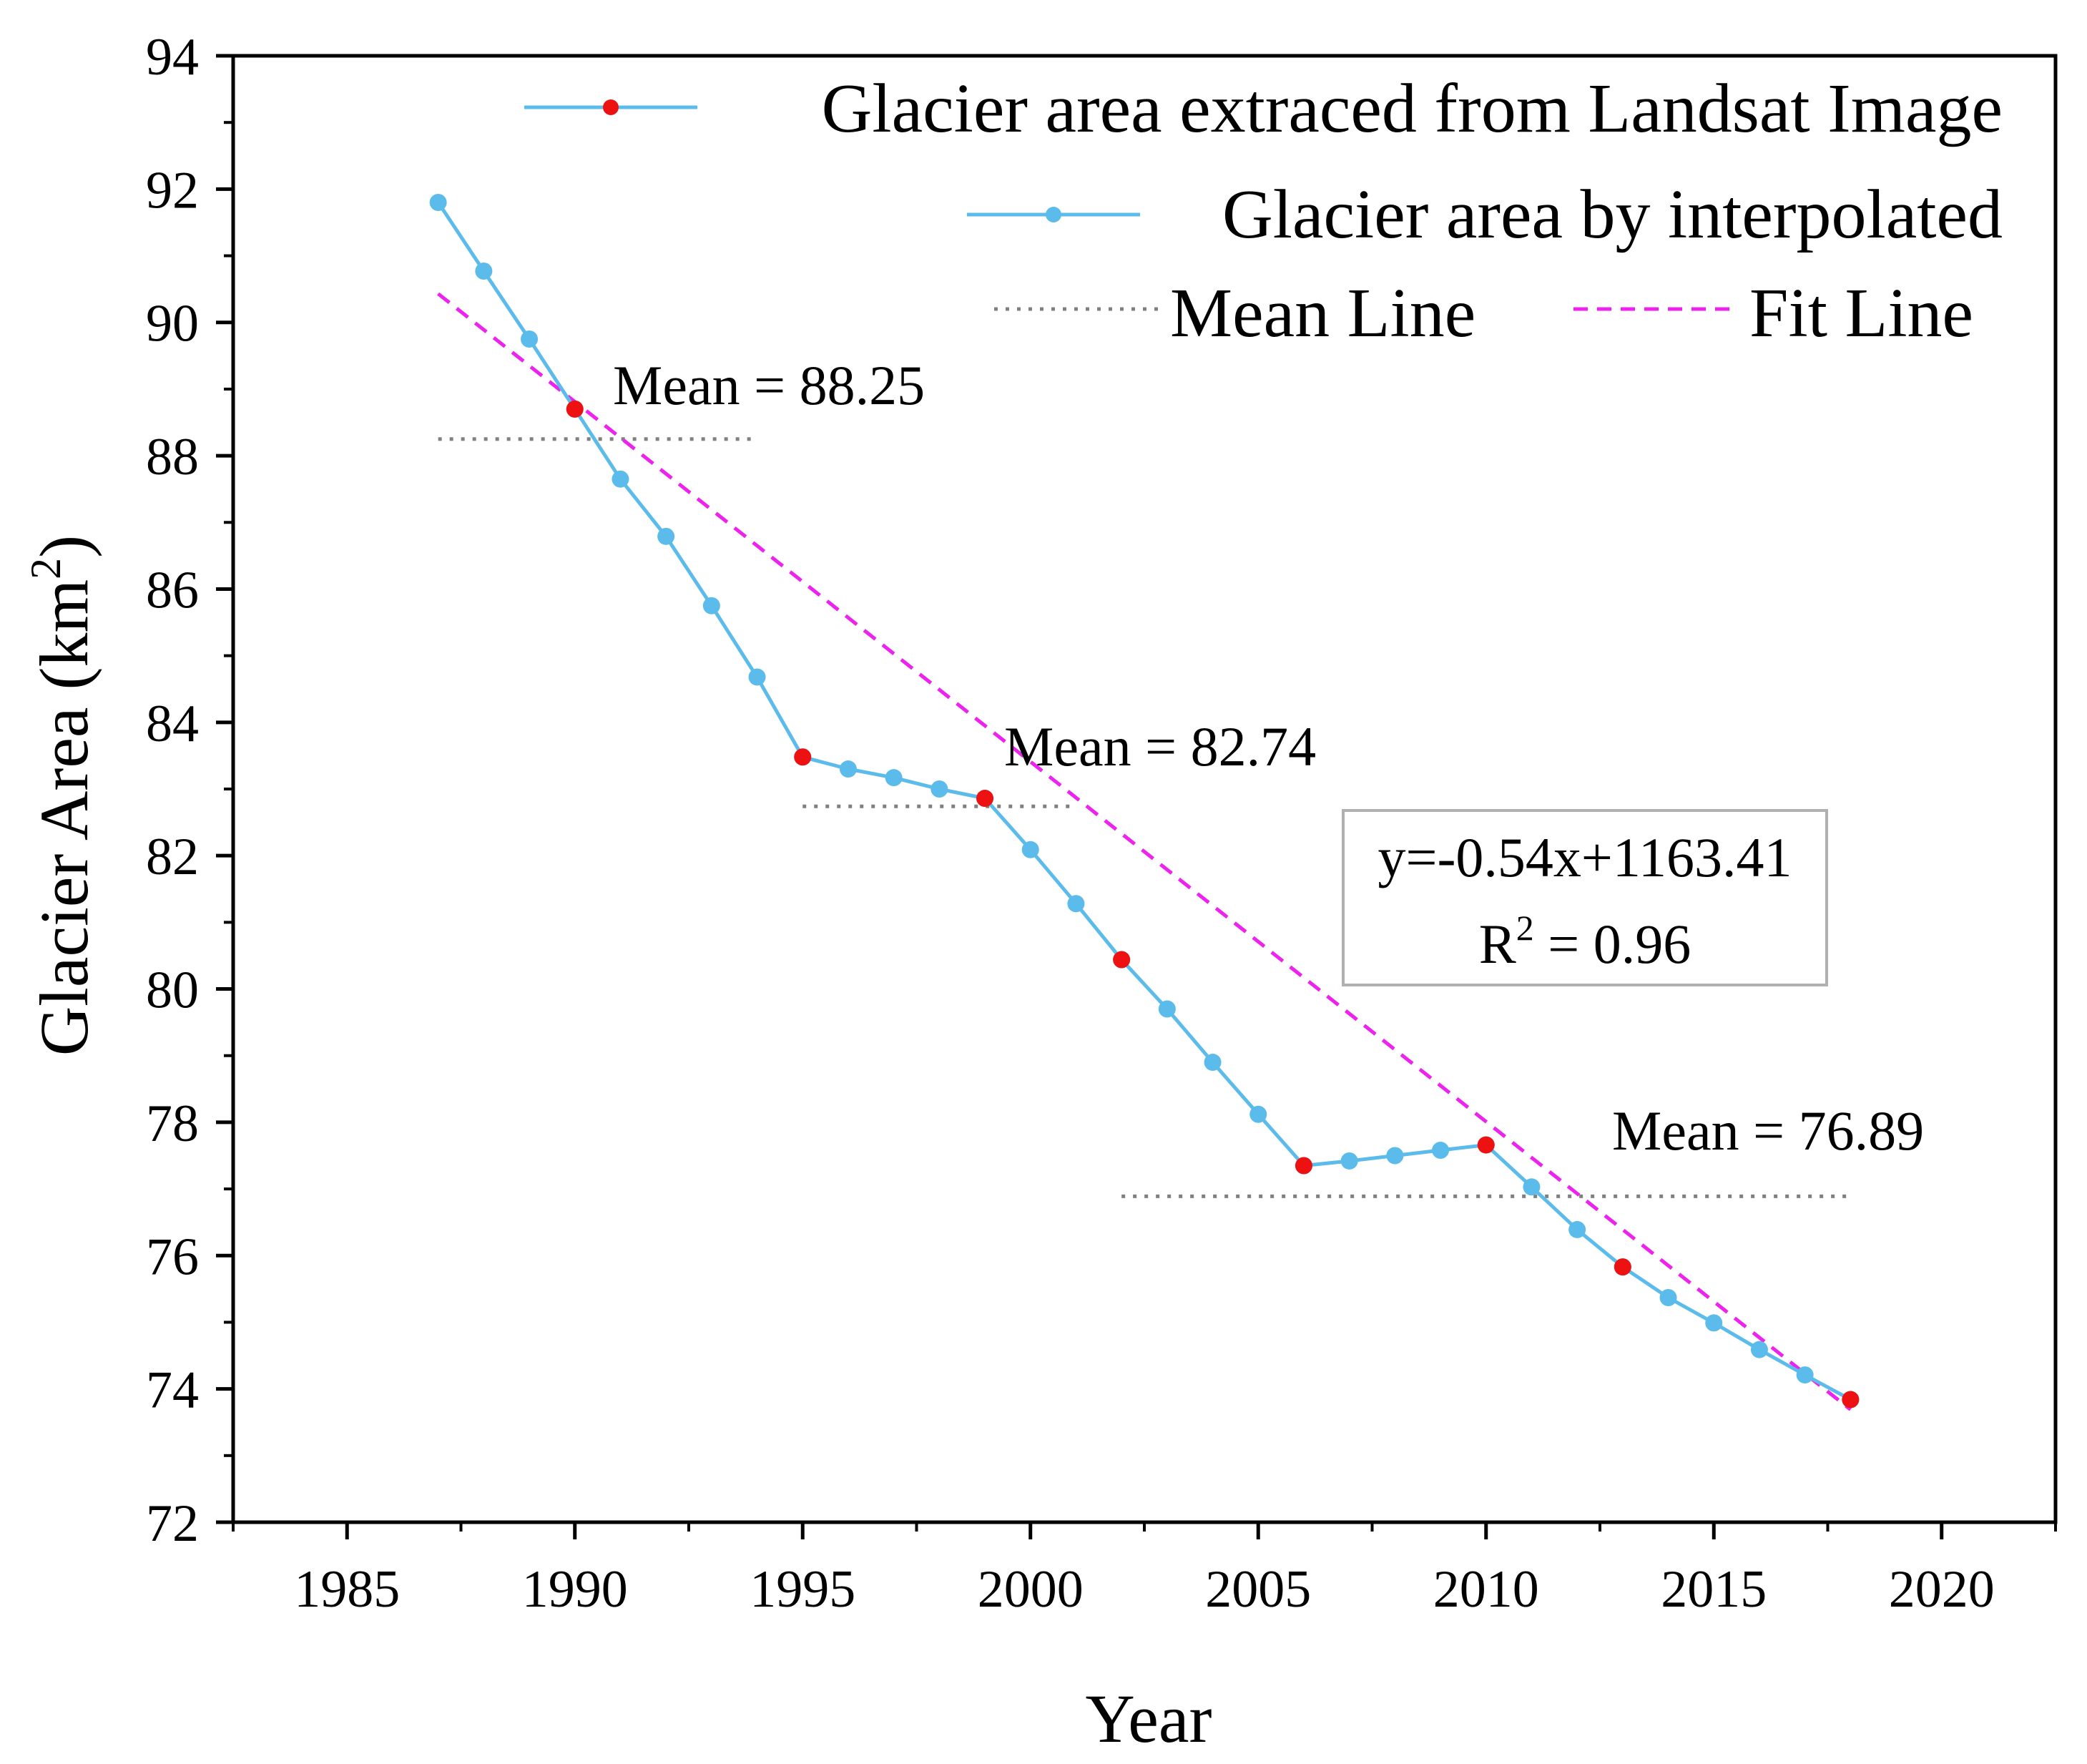  I want to click on interpolated-point-1996, so click(848, 769).